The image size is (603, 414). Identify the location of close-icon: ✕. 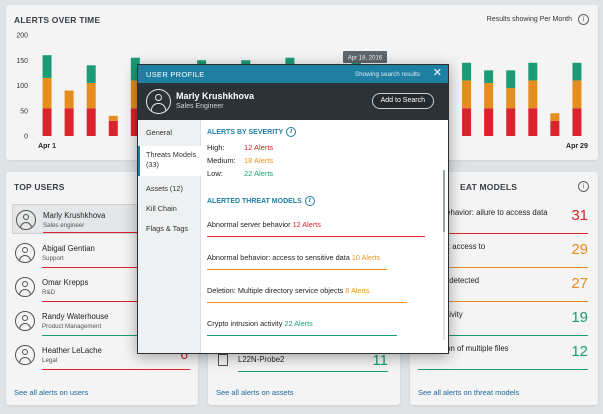
(437, 73).